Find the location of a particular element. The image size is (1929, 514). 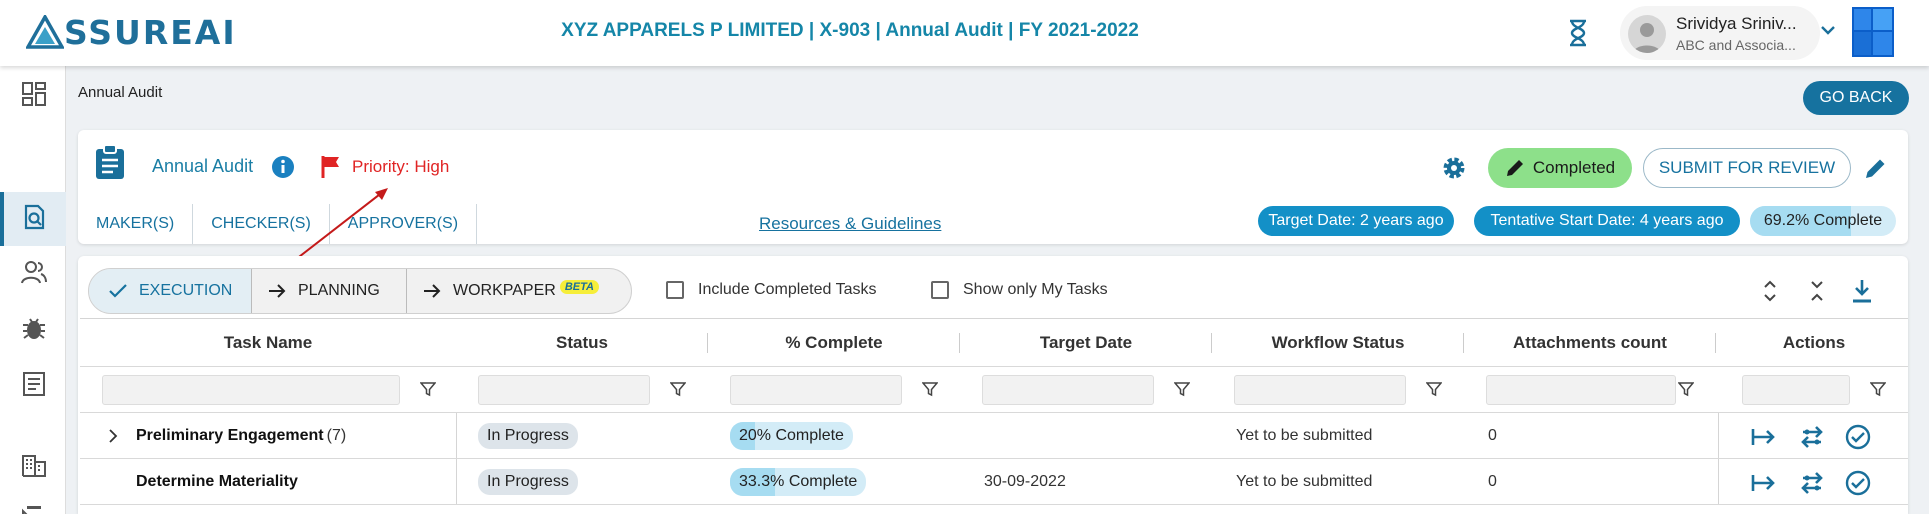

role-tabs: MAKER(S) CHECKER(S) APPROVER(S) is located at coordinates (278, 224).